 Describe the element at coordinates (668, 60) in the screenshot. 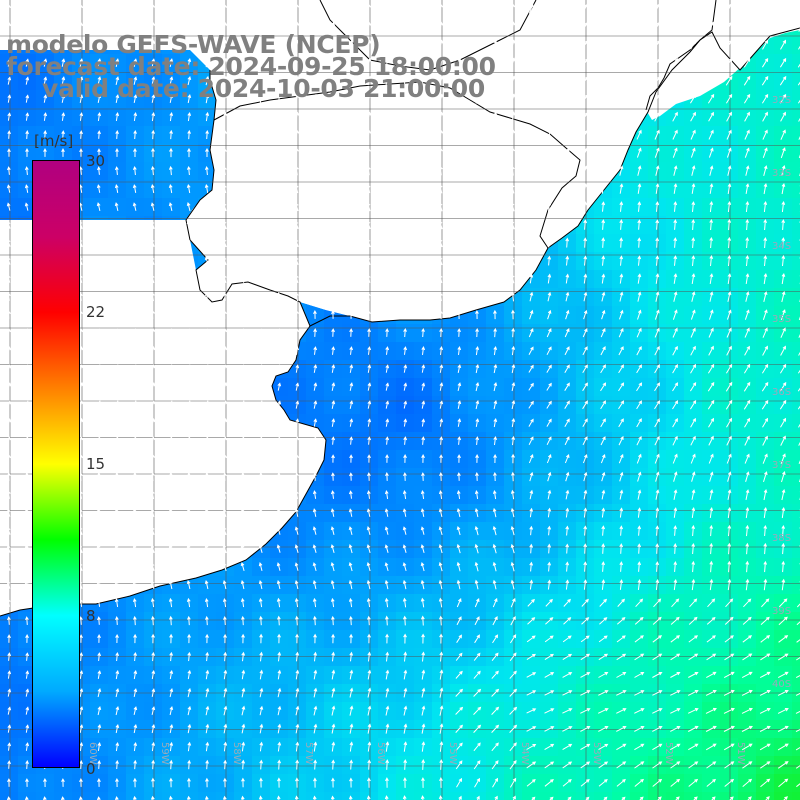

I see `land-brazil` at that location.